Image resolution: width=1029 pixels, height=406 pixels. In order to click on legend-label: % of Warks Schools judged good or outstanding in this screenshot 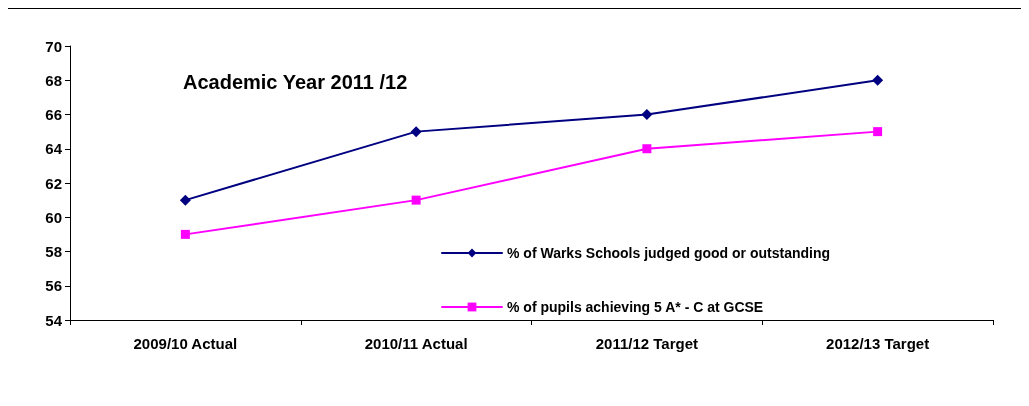, I will do `click(669, 253)`.